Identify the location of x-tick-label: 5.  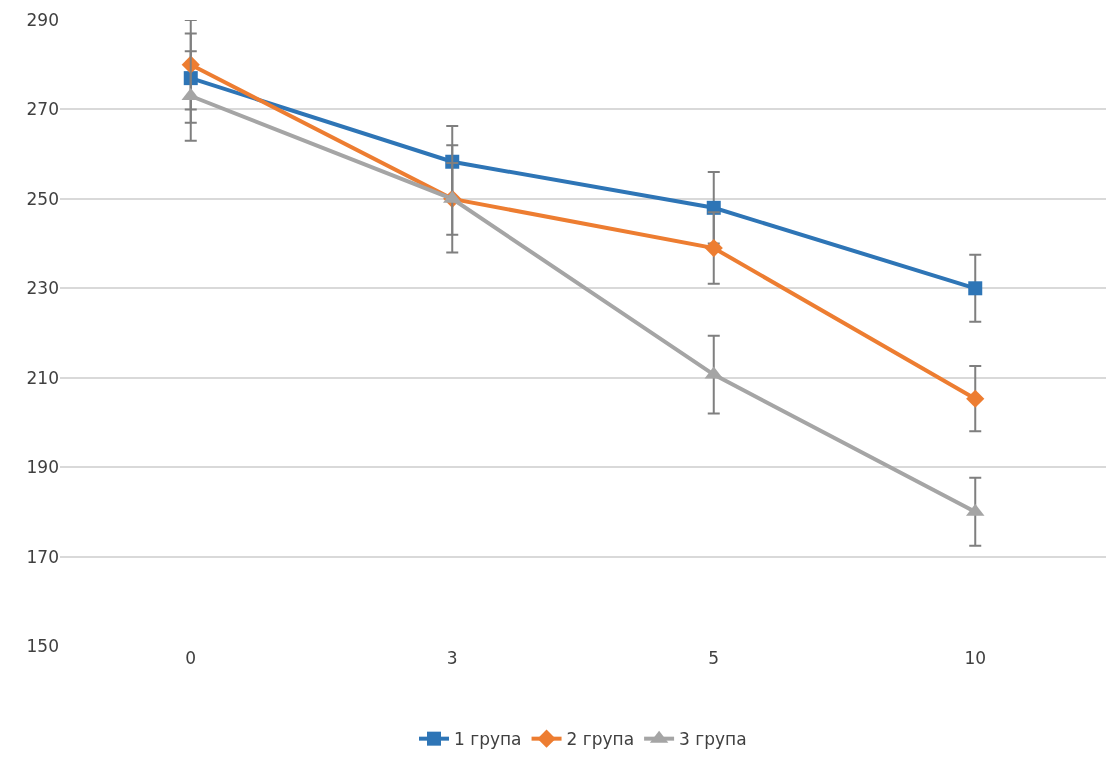
(714, 658).